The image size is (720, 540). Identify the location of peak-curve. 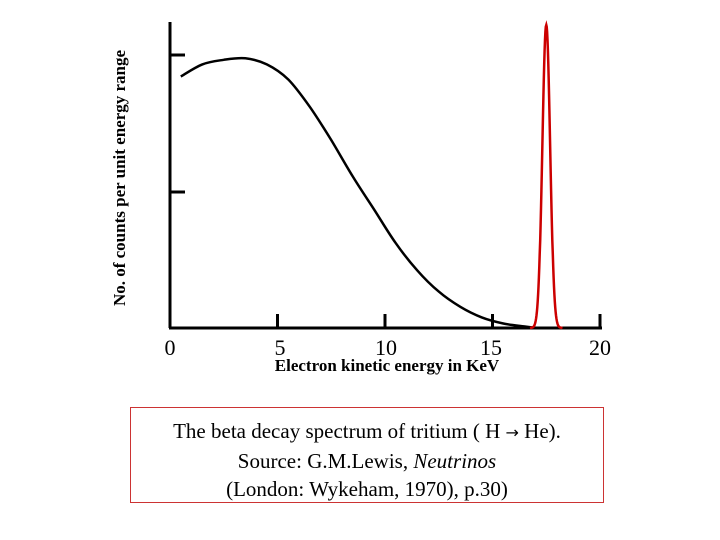
(546, 175).